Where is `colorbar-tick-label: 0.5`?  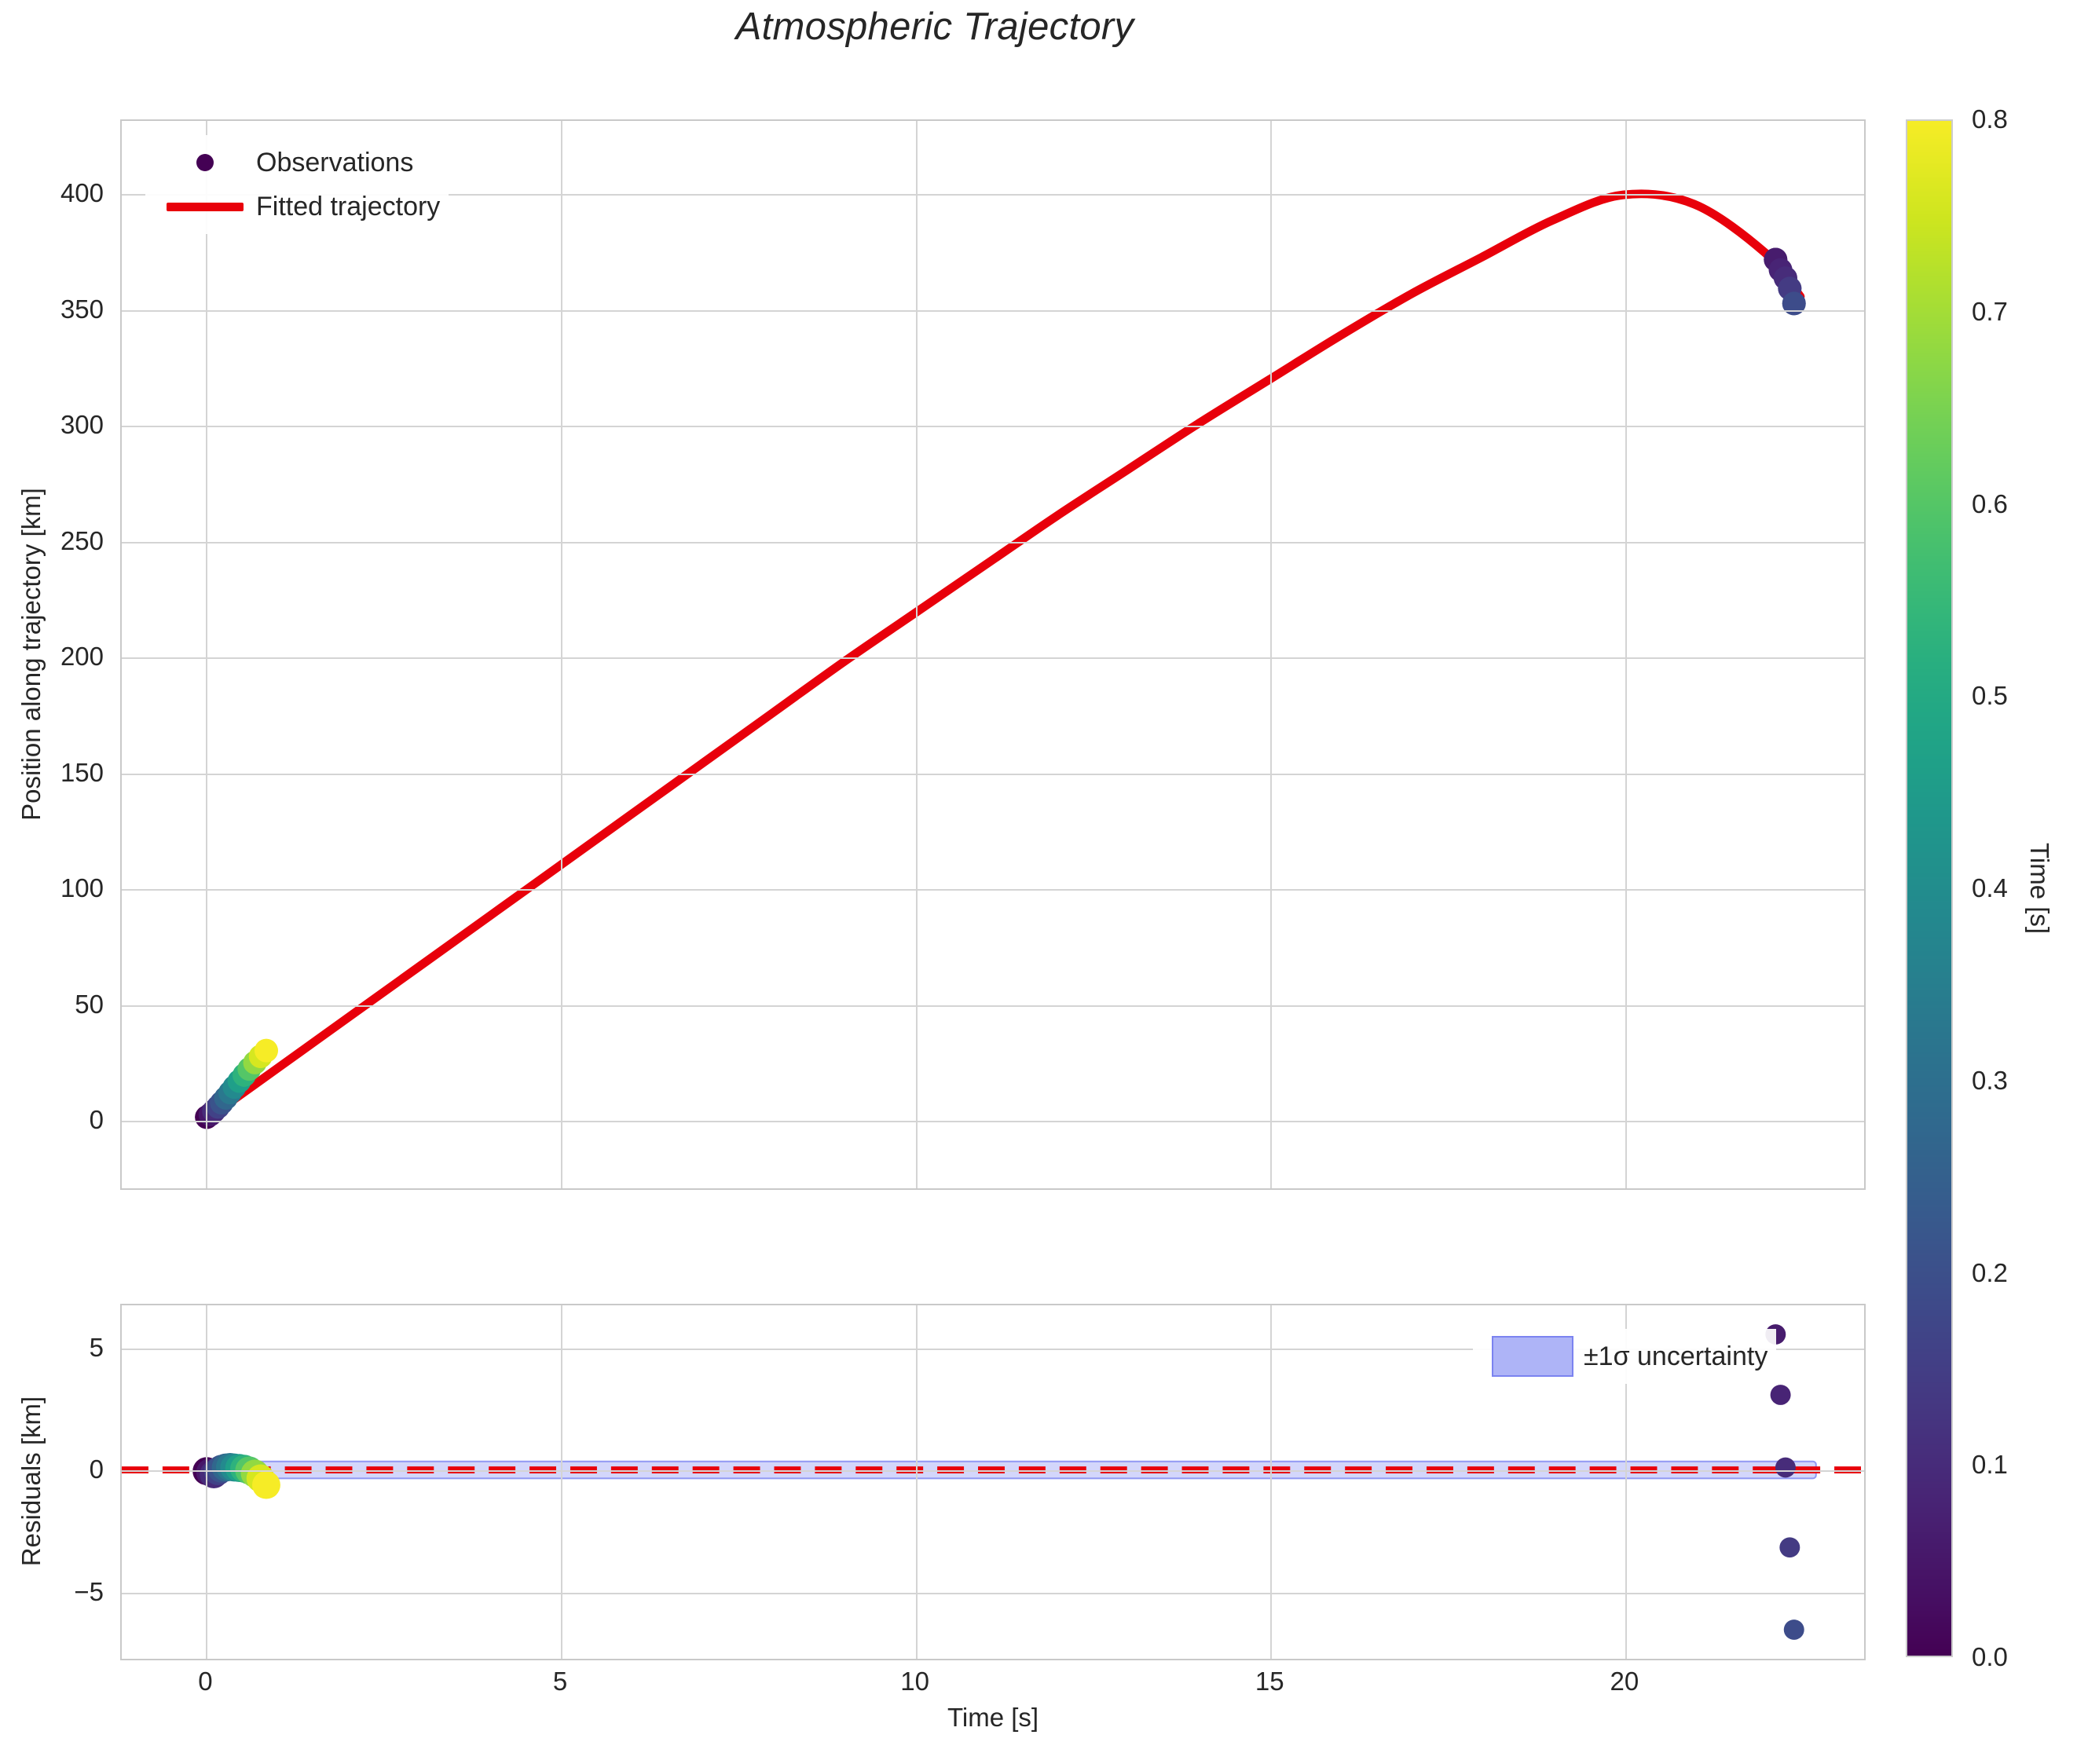
colorbar-tick-label: 0.5 is located at coordinates (1990, 696).